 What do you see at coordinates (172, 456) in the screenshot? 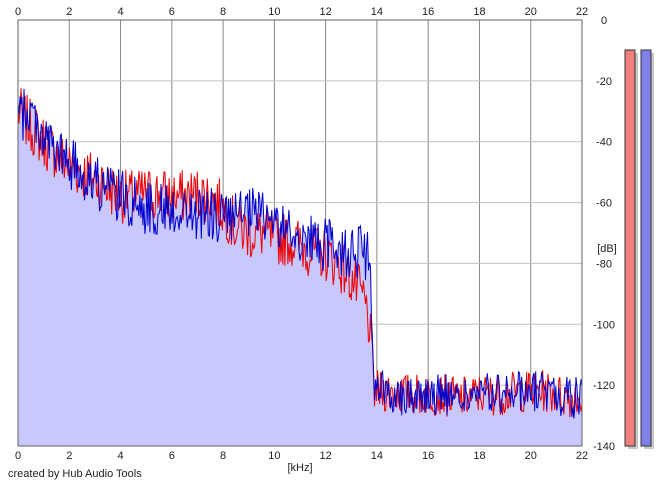
I see `x-tick-label-bottom: 6` at bounding box center [172, 456].